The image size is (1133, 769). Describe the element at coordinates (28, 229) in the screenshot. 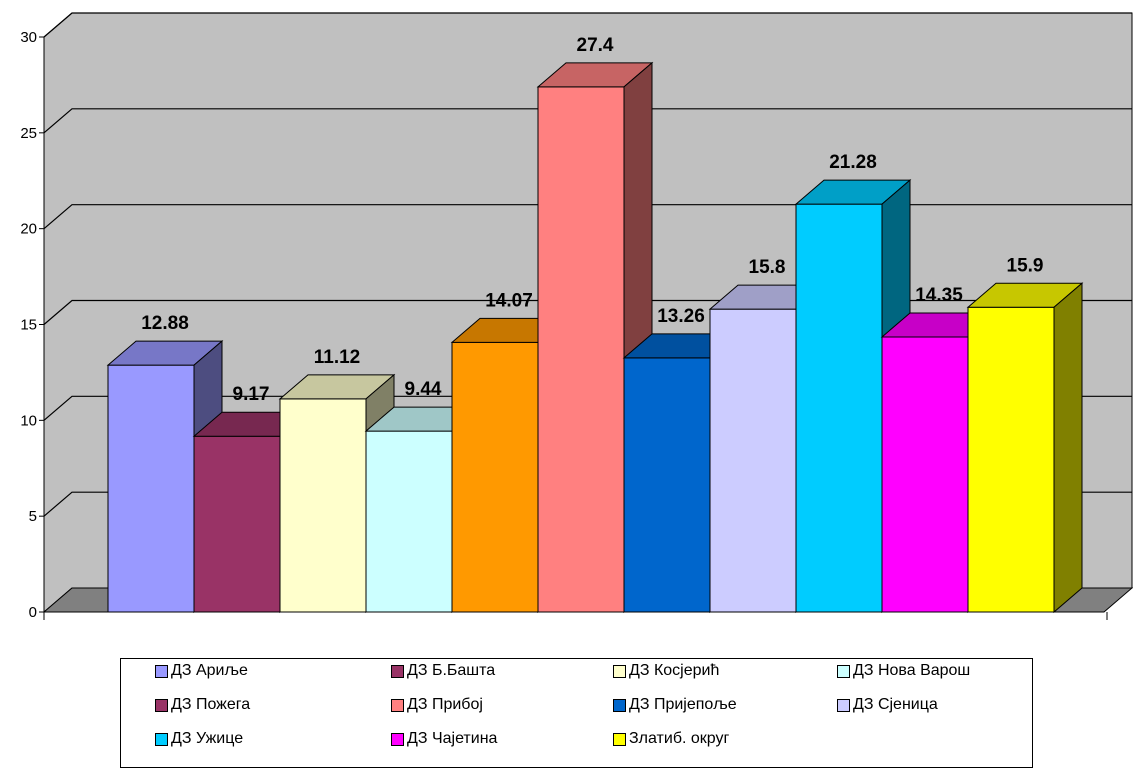

I see `y-tick-label: 20` at that location.